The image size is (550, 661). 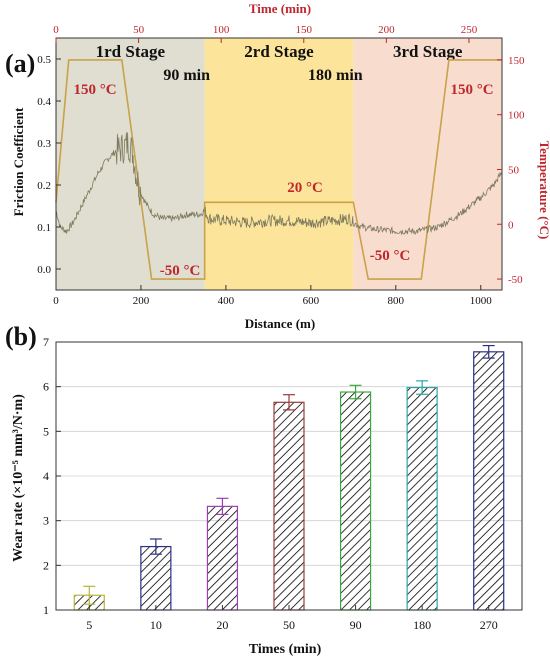 What do you see at coordinates (311, 301) in the screenshot?
I see `x-tick-label: 600` at bounding box center [311, 301].